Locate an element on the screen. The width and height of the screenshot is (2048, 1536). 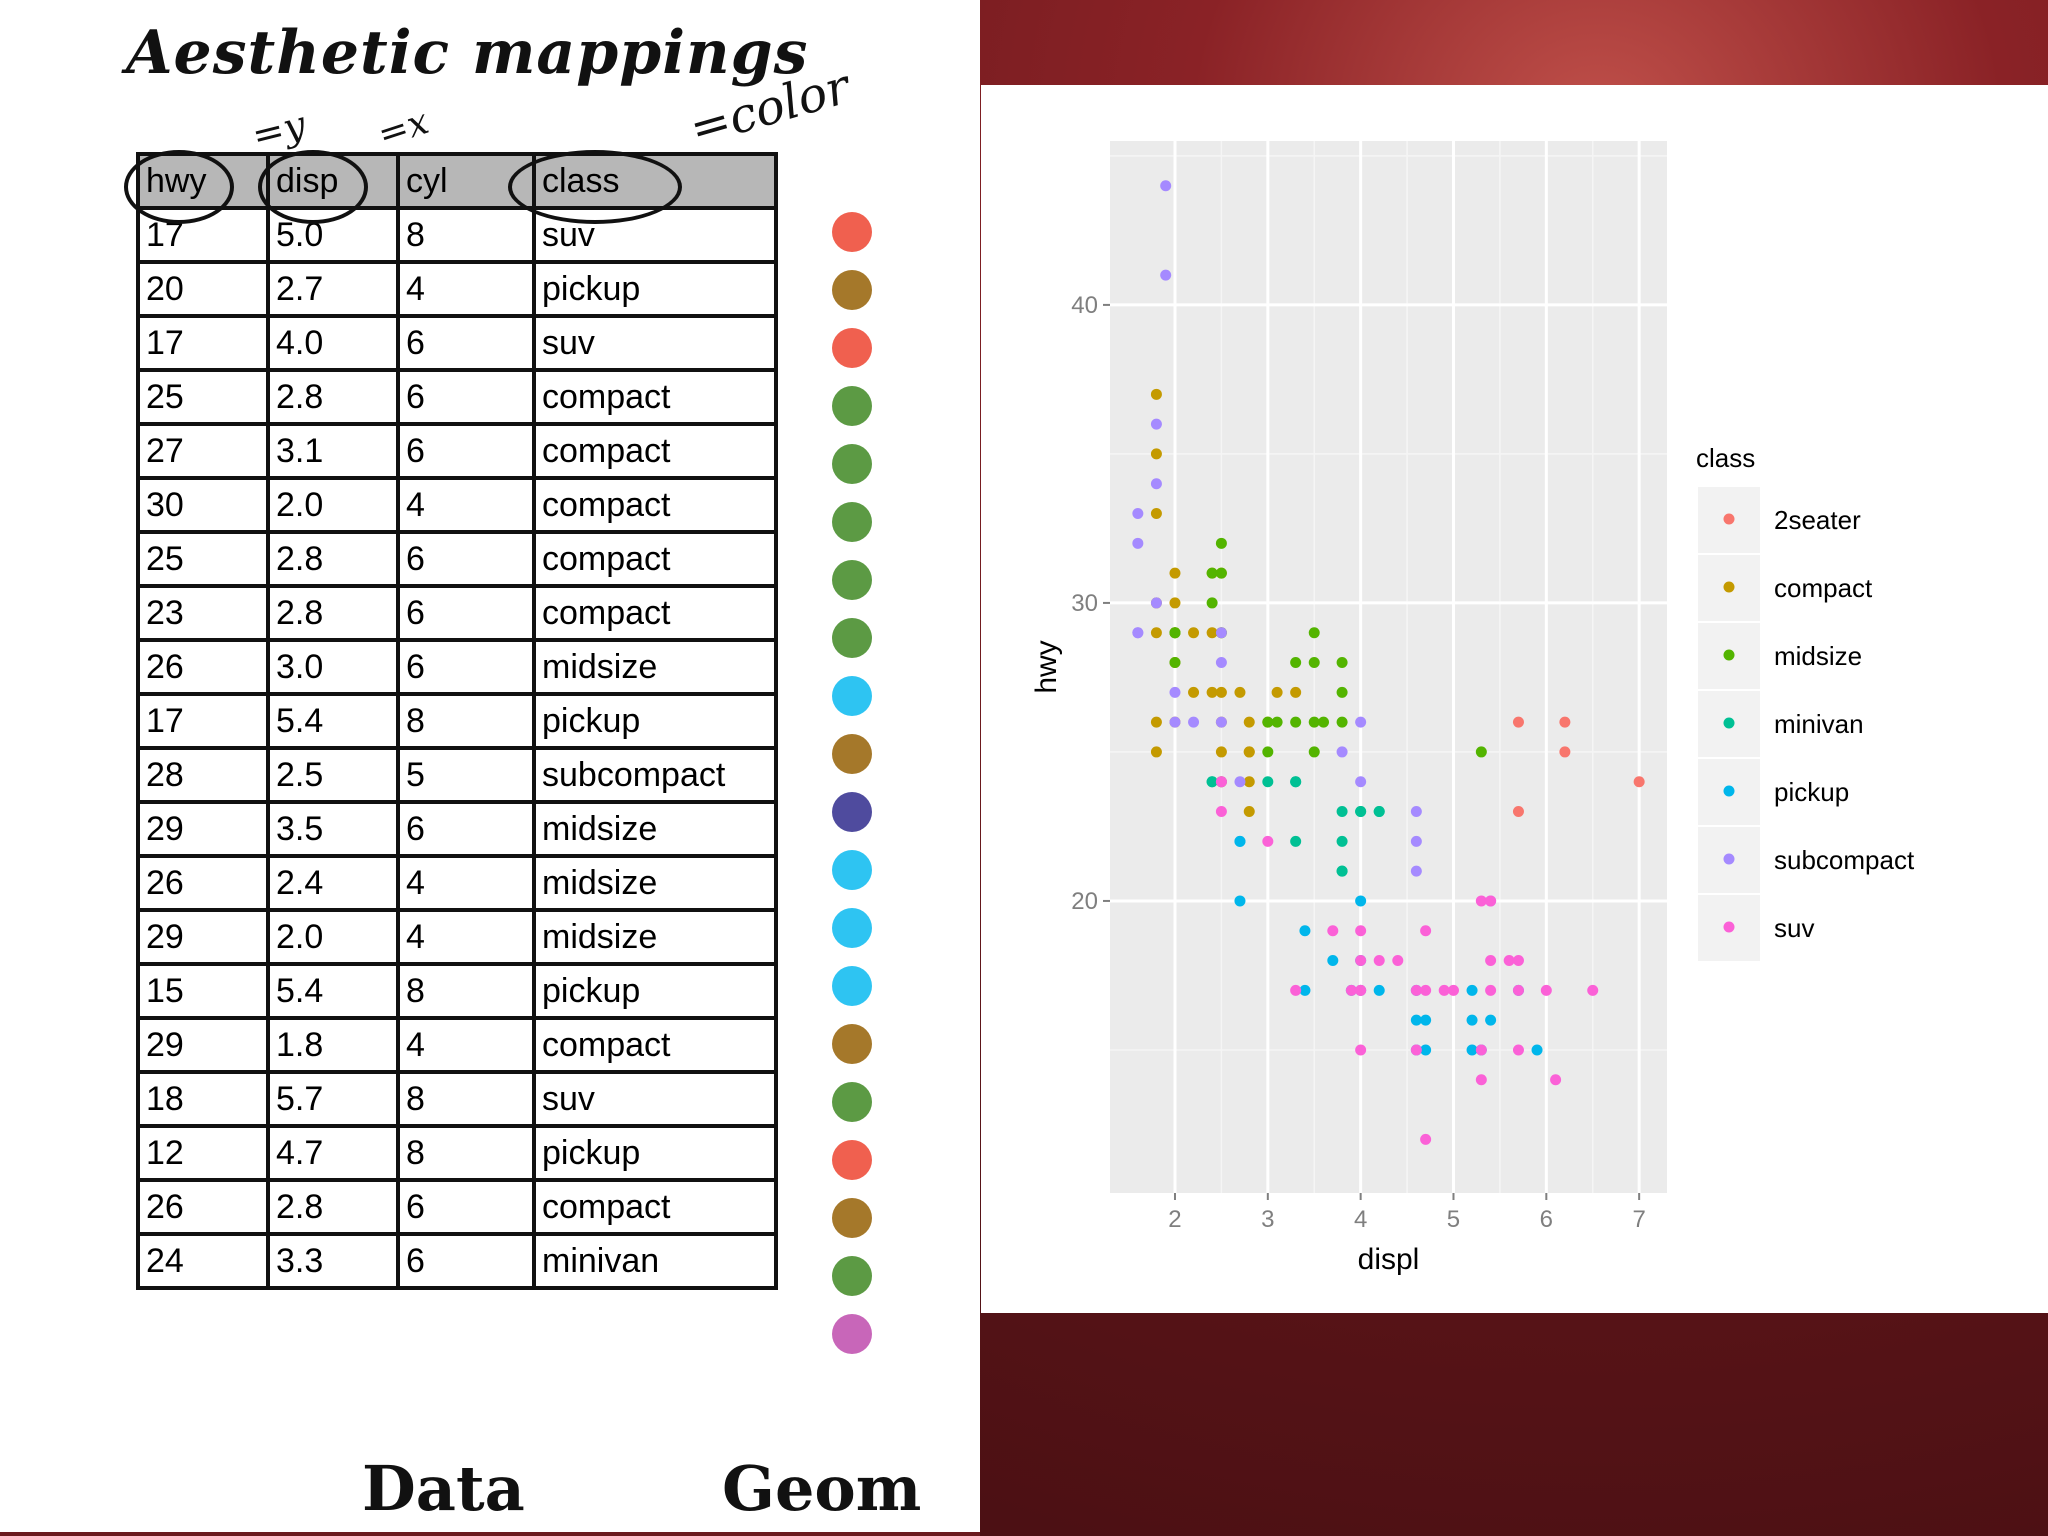
x-tick-label: 5 is located at coordinates (1453, 1219).